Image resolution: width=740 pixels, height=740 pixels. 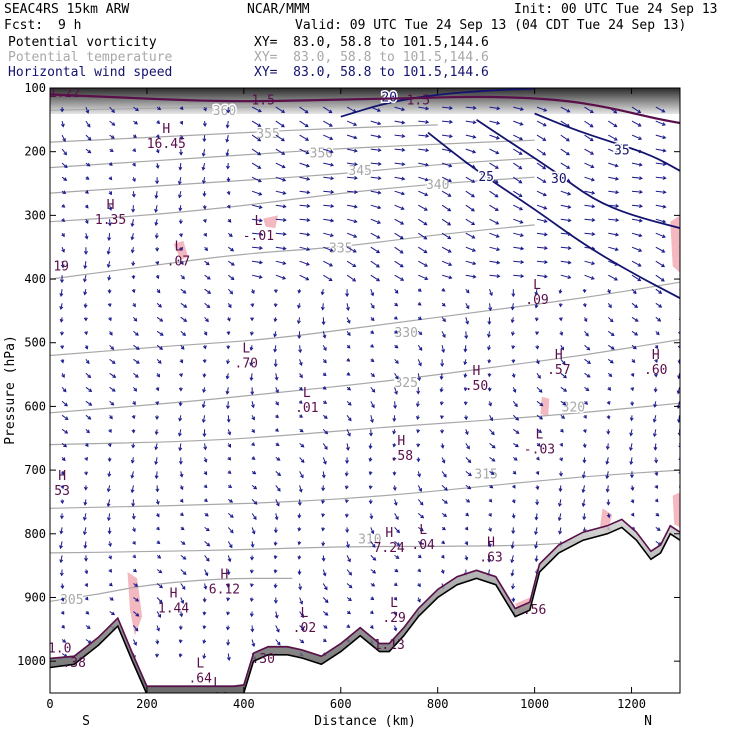 What do you see at coordinates (35, 534) in the screenshot?
I see `y-tick-label: 800` at bounding box center [35, 534].